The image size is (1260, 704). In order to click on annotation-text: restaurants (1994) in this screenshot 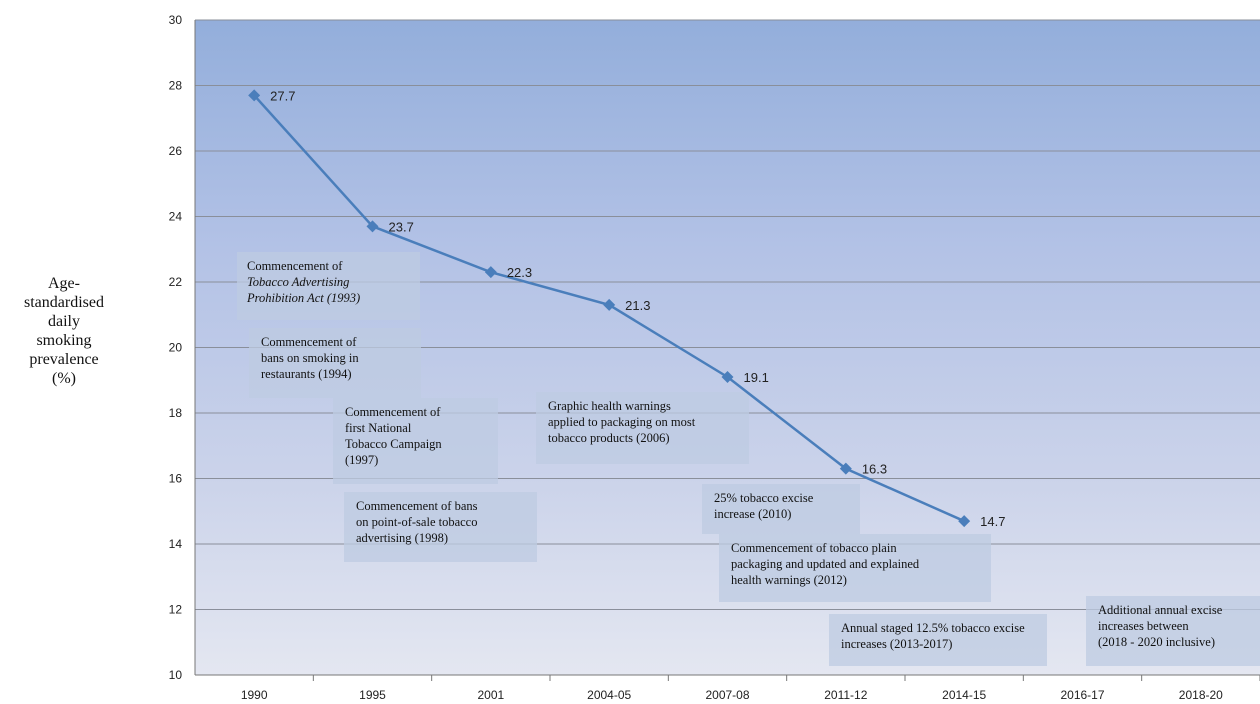, I will do `click(306, 374)`.